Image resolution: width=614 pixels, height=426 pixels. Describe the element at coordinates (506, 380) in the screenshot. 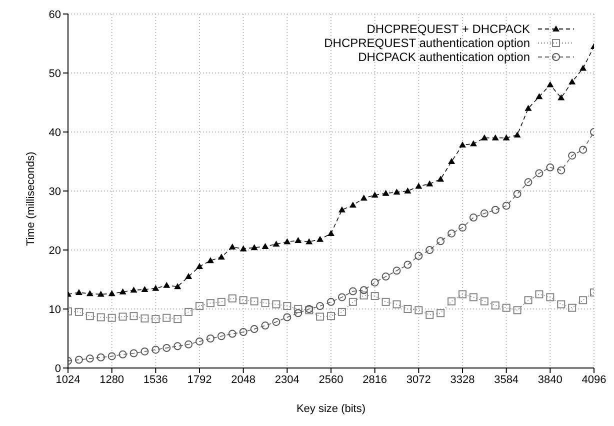

I see `x-tick-label: 3584` at that location.